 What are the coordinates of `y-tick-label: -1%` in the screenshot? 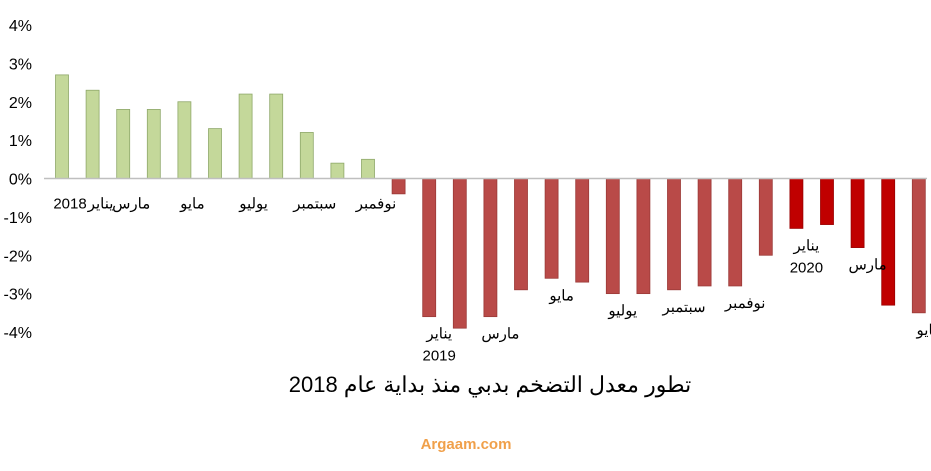 It's located at (18, 218).